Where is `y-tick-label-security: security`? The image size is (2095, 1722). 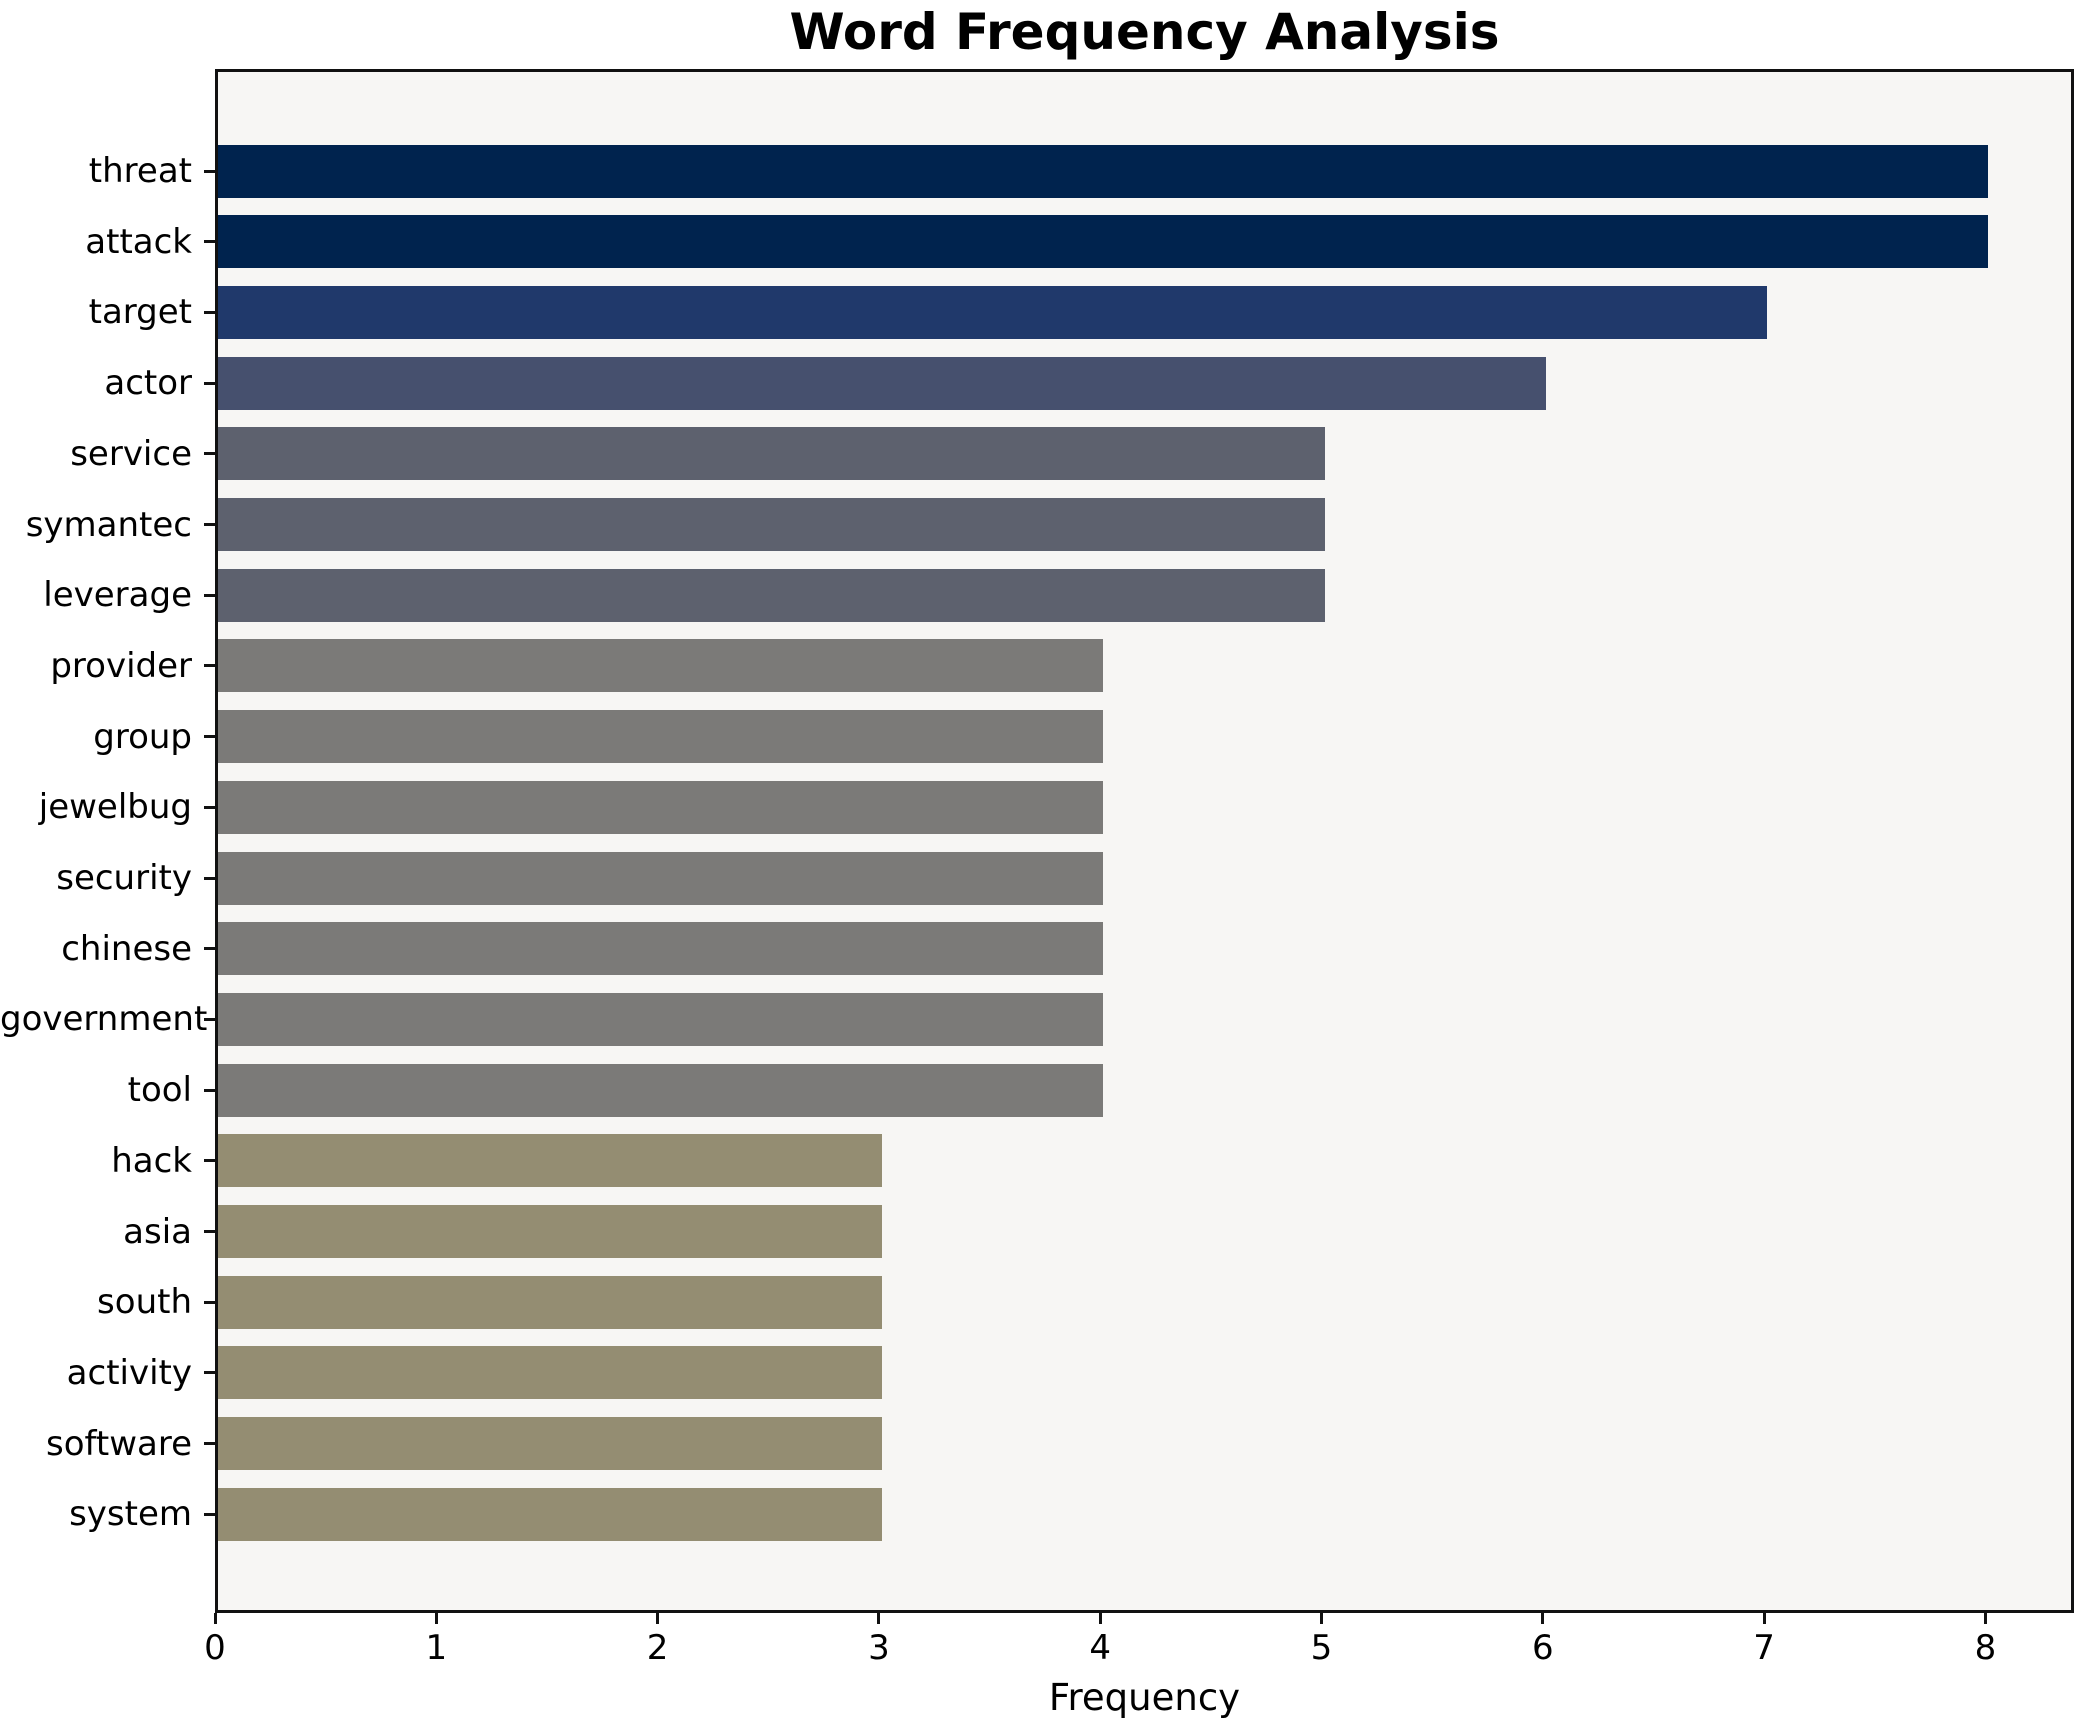 y-tick-label-security: security is located at coordinates (124, 878).